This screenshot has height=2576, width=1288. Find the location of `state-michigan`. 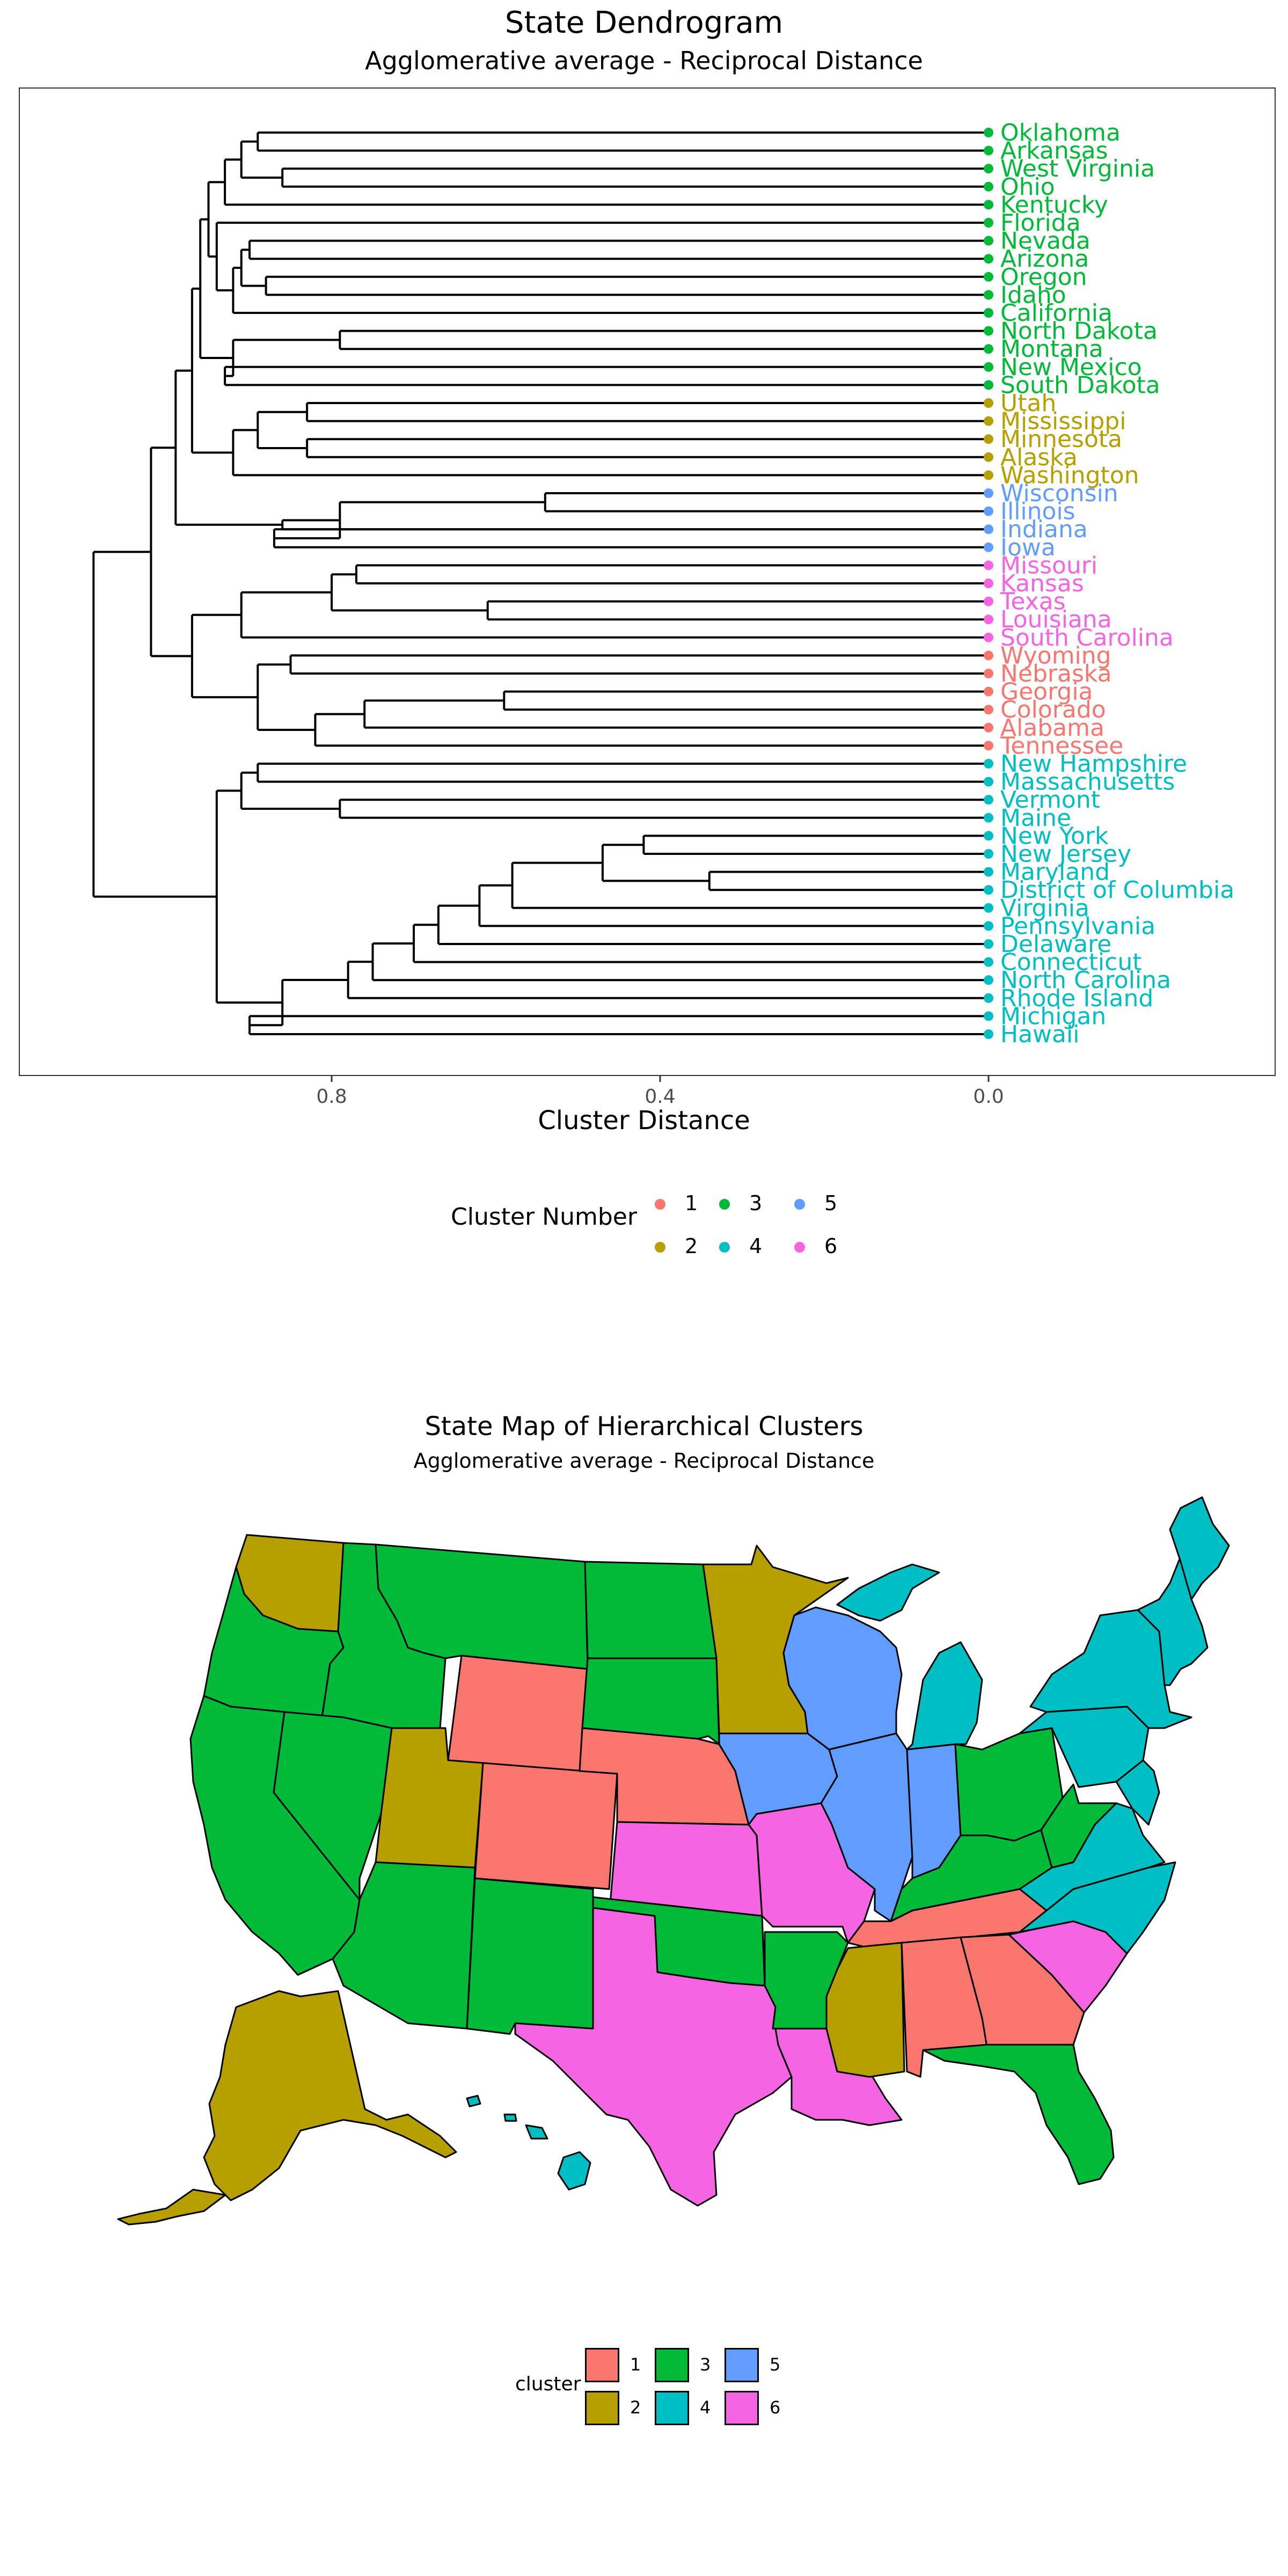

state-michigan is located at coordinates (944, 1696).